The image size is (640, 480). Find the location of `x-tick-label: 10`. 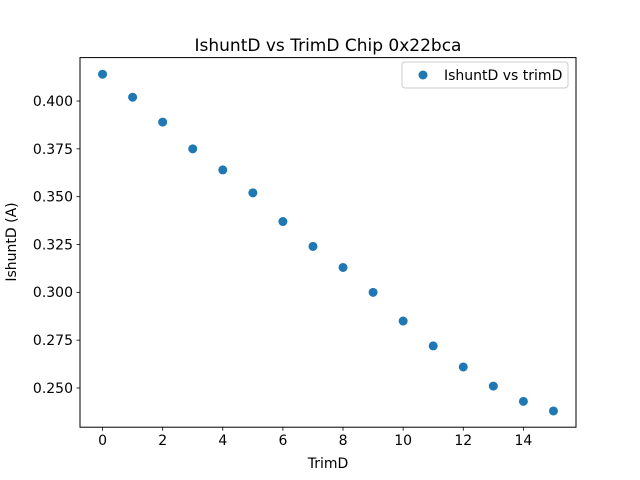

x-tick-label: 10 is located at coordinates (403, 441).